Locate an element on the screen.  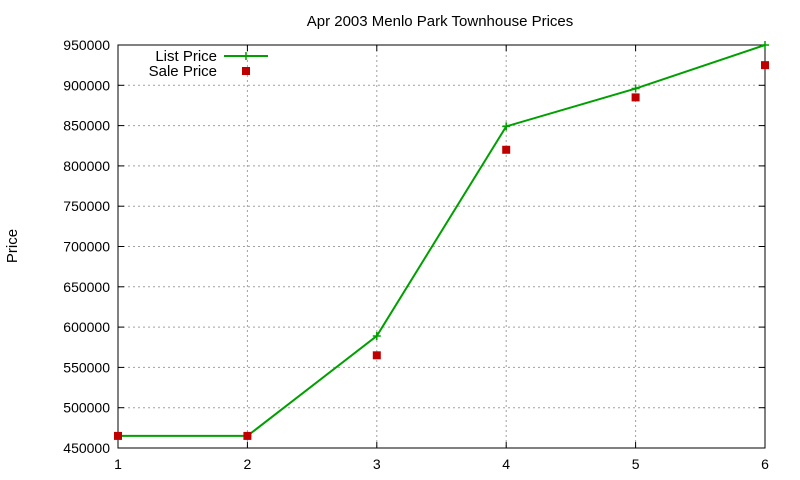
x-tick-label: 2 is located at coordinates (248, 464).